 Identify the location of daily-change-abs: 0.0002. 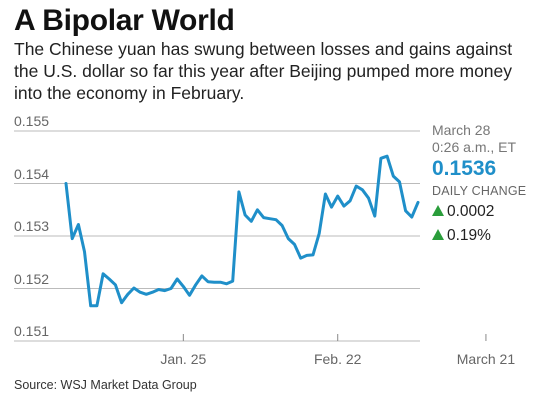
(488, 211).